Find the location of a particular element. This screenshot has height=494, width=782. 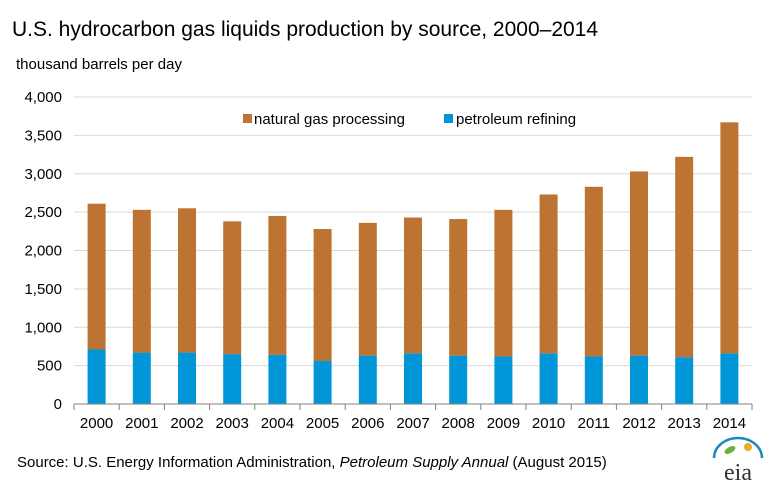

bar-natural-gas-processing-2013 is located at coordinates (684, 257).